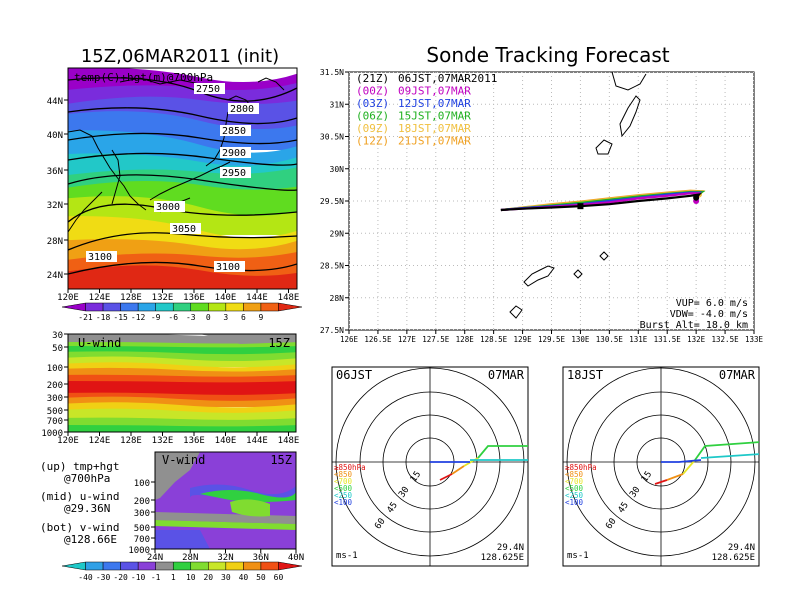 The height and width of the screenshot is (612, 792). What do you see at coordinates (182, 277) in the screenshot?
I see `temp-band` at bounding box center [182, 277].